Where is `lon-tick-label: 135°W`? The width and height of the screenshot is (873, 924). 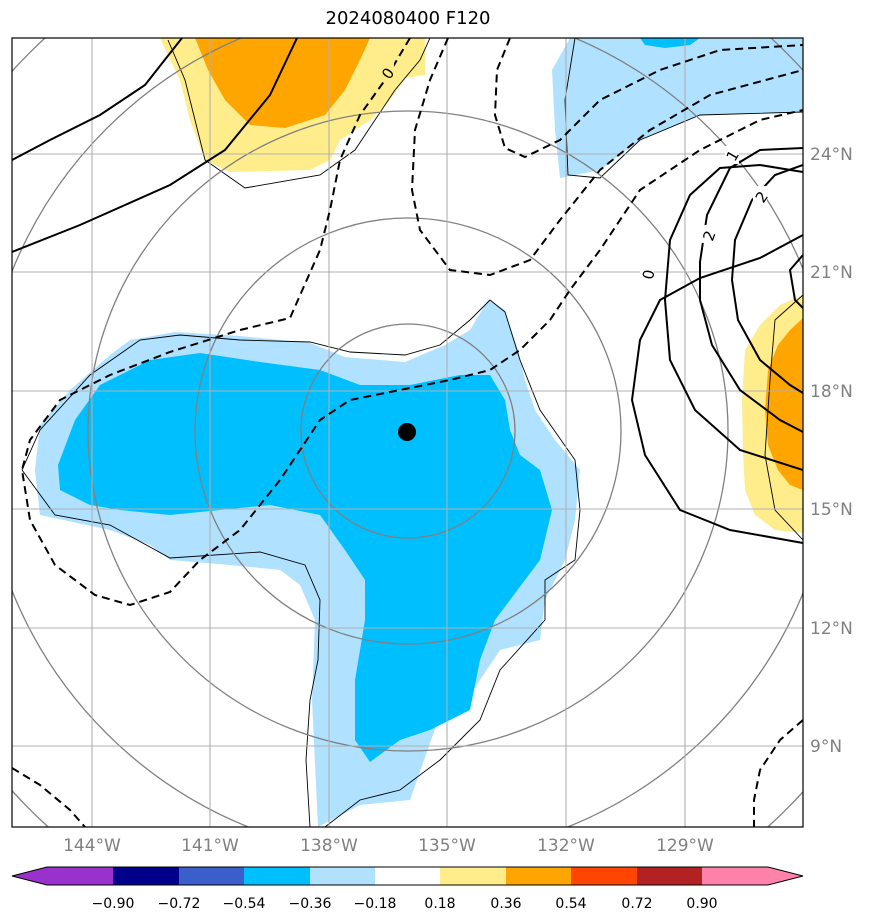
lon-tick-label: 135°W is located at coordinates (447, 846).